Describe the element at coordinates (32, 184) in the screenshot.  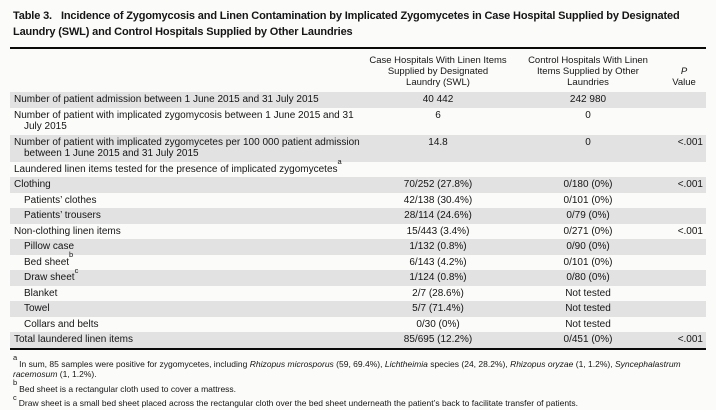
I see `row-label: Clothing` at that location.